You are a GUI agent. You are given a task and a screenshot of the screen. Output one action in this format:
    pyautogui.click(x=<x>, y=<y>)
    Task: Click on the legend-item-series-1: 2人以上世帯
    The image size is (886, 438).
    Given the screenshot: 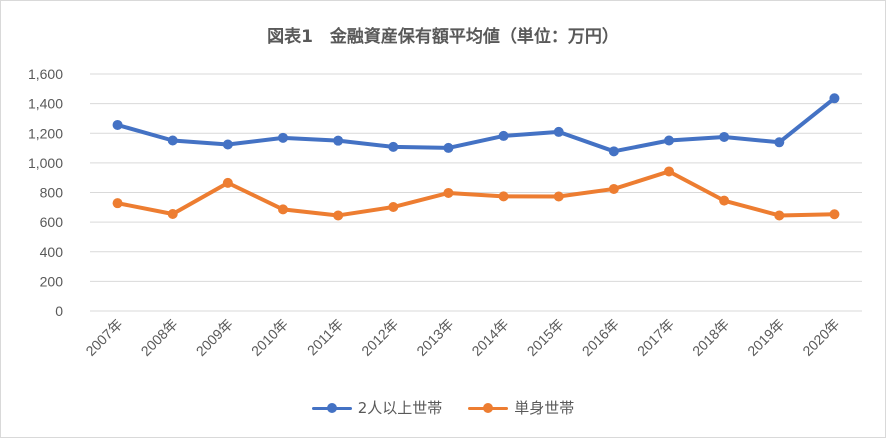 What is the action you would take?
    pyautogui.click(x=377, y=407)
    